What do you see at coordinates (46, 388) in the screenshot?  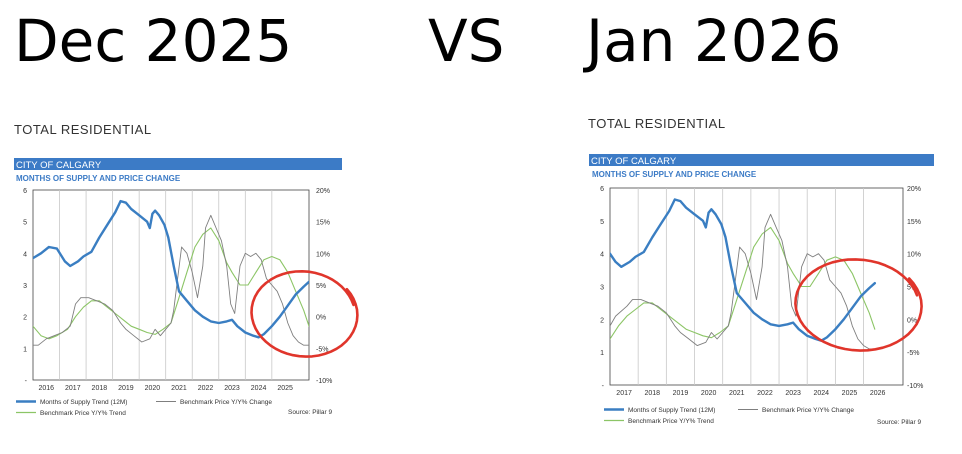 I see `x-tick-label: 2016` at bounding box center [46, 388].